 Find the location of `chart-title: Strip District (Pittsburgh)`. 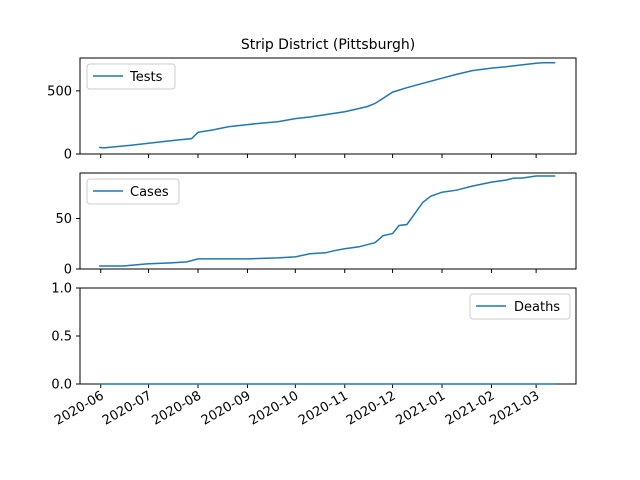

chart-title: Strip District (Pittsburgh) is located at coordinates (328, 45).